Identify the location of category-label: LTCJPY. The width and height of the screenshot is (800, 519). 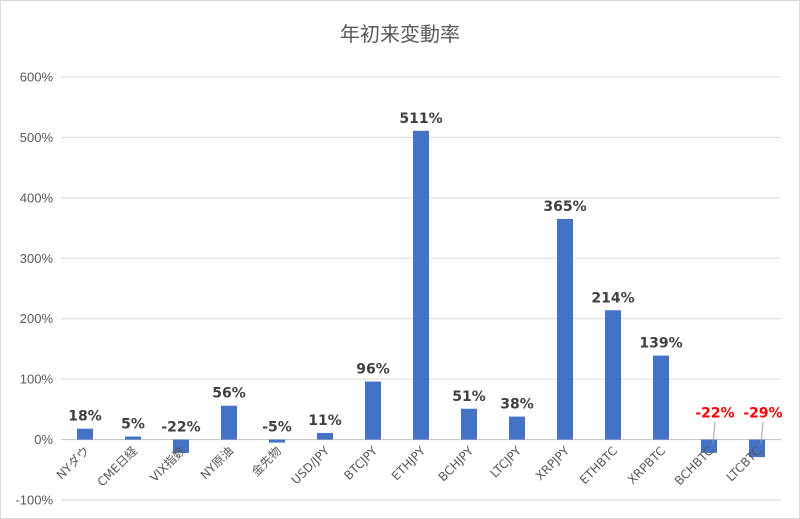
(505, 461).